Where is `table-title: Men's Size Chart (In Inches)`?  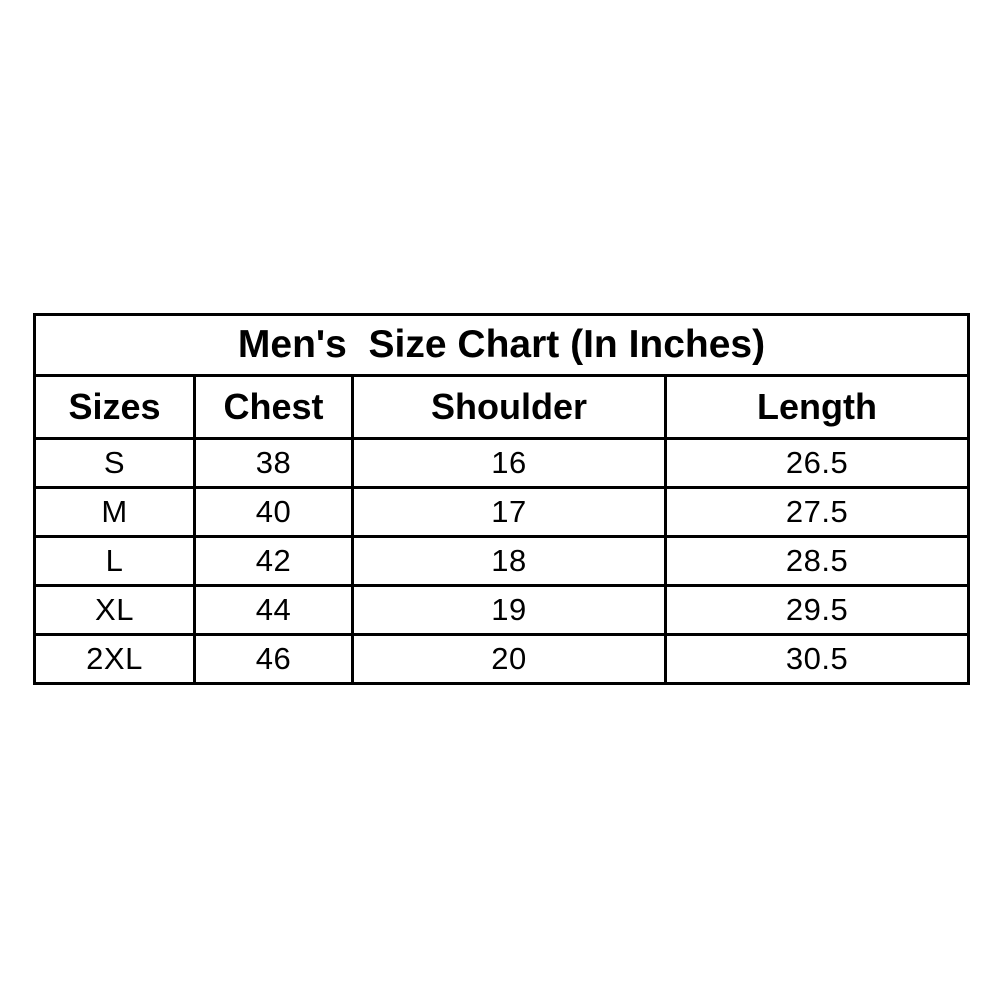
table-title: Men's Size Chart (In Inches) is located at coordinates (501, 345).